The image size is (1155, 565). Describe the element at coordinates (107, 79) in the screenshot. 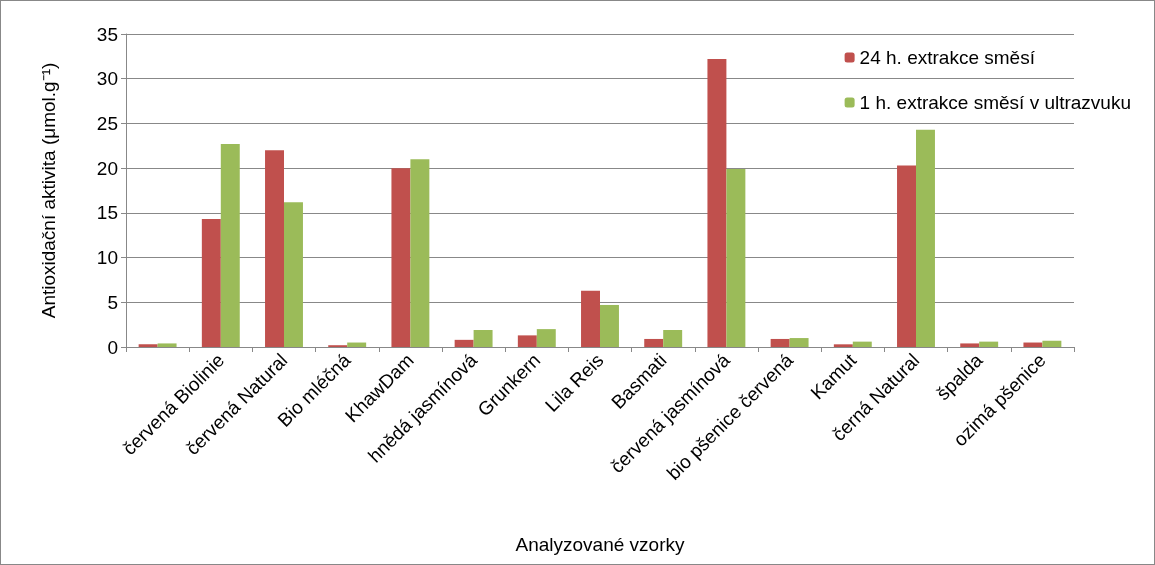

I see `y-tick-label: 30` at that location.